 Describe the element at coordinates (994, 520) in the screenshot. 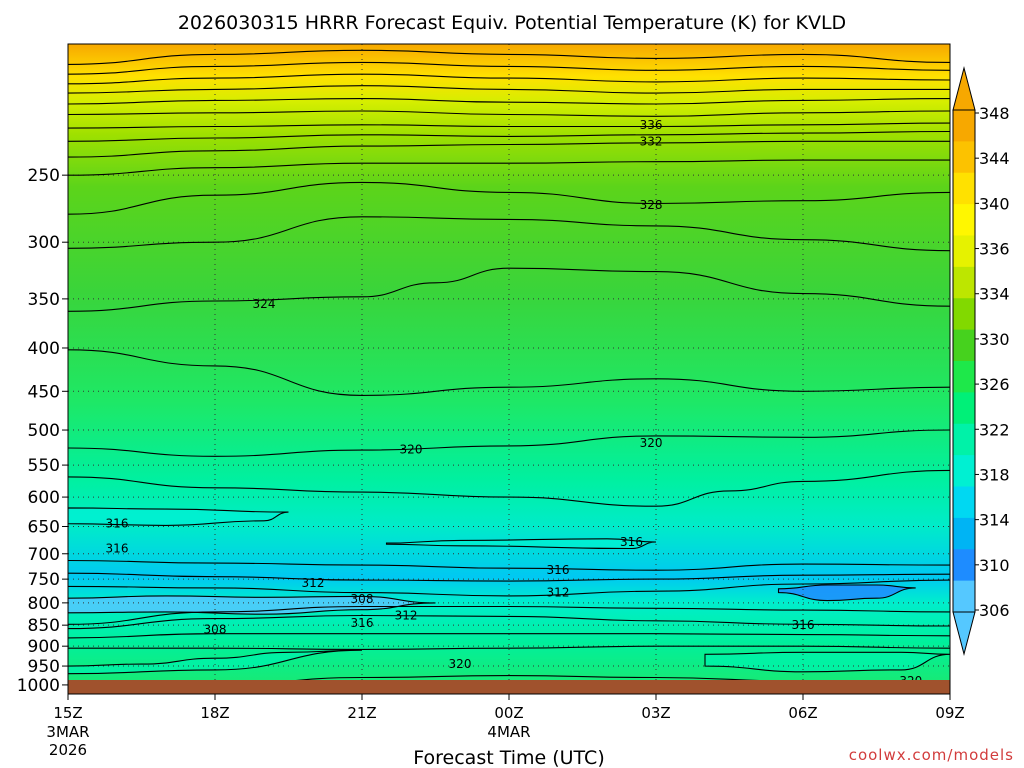

I see `colorbar-label: 314` at that location.